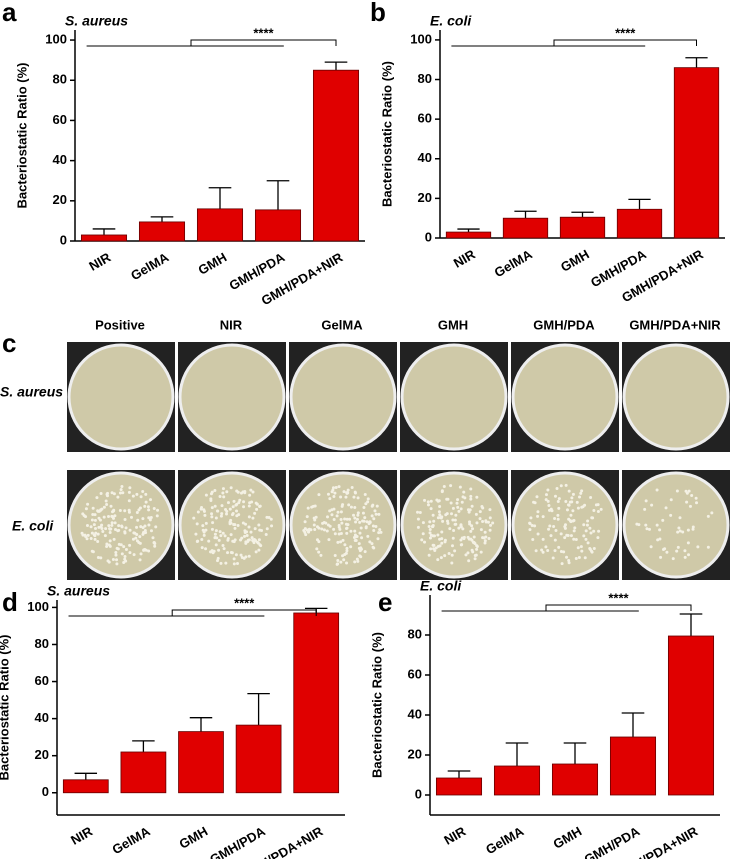  Describe the element at coordinates (505, 840) in the screenshot. I see `x-tick-label: GelMA` at that location.